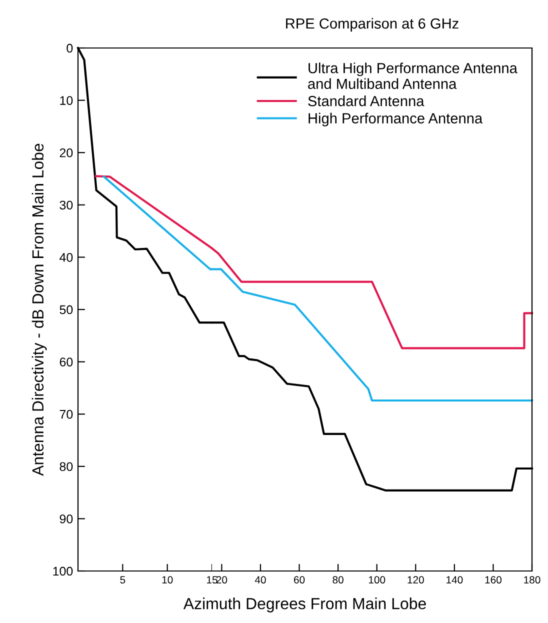  What do you see at coordinates (39, 310) in the screenshot?
I see `y-axis-title: Antenna Directivity - dB Down From Main Lobe` at bounding box center [39, 310].